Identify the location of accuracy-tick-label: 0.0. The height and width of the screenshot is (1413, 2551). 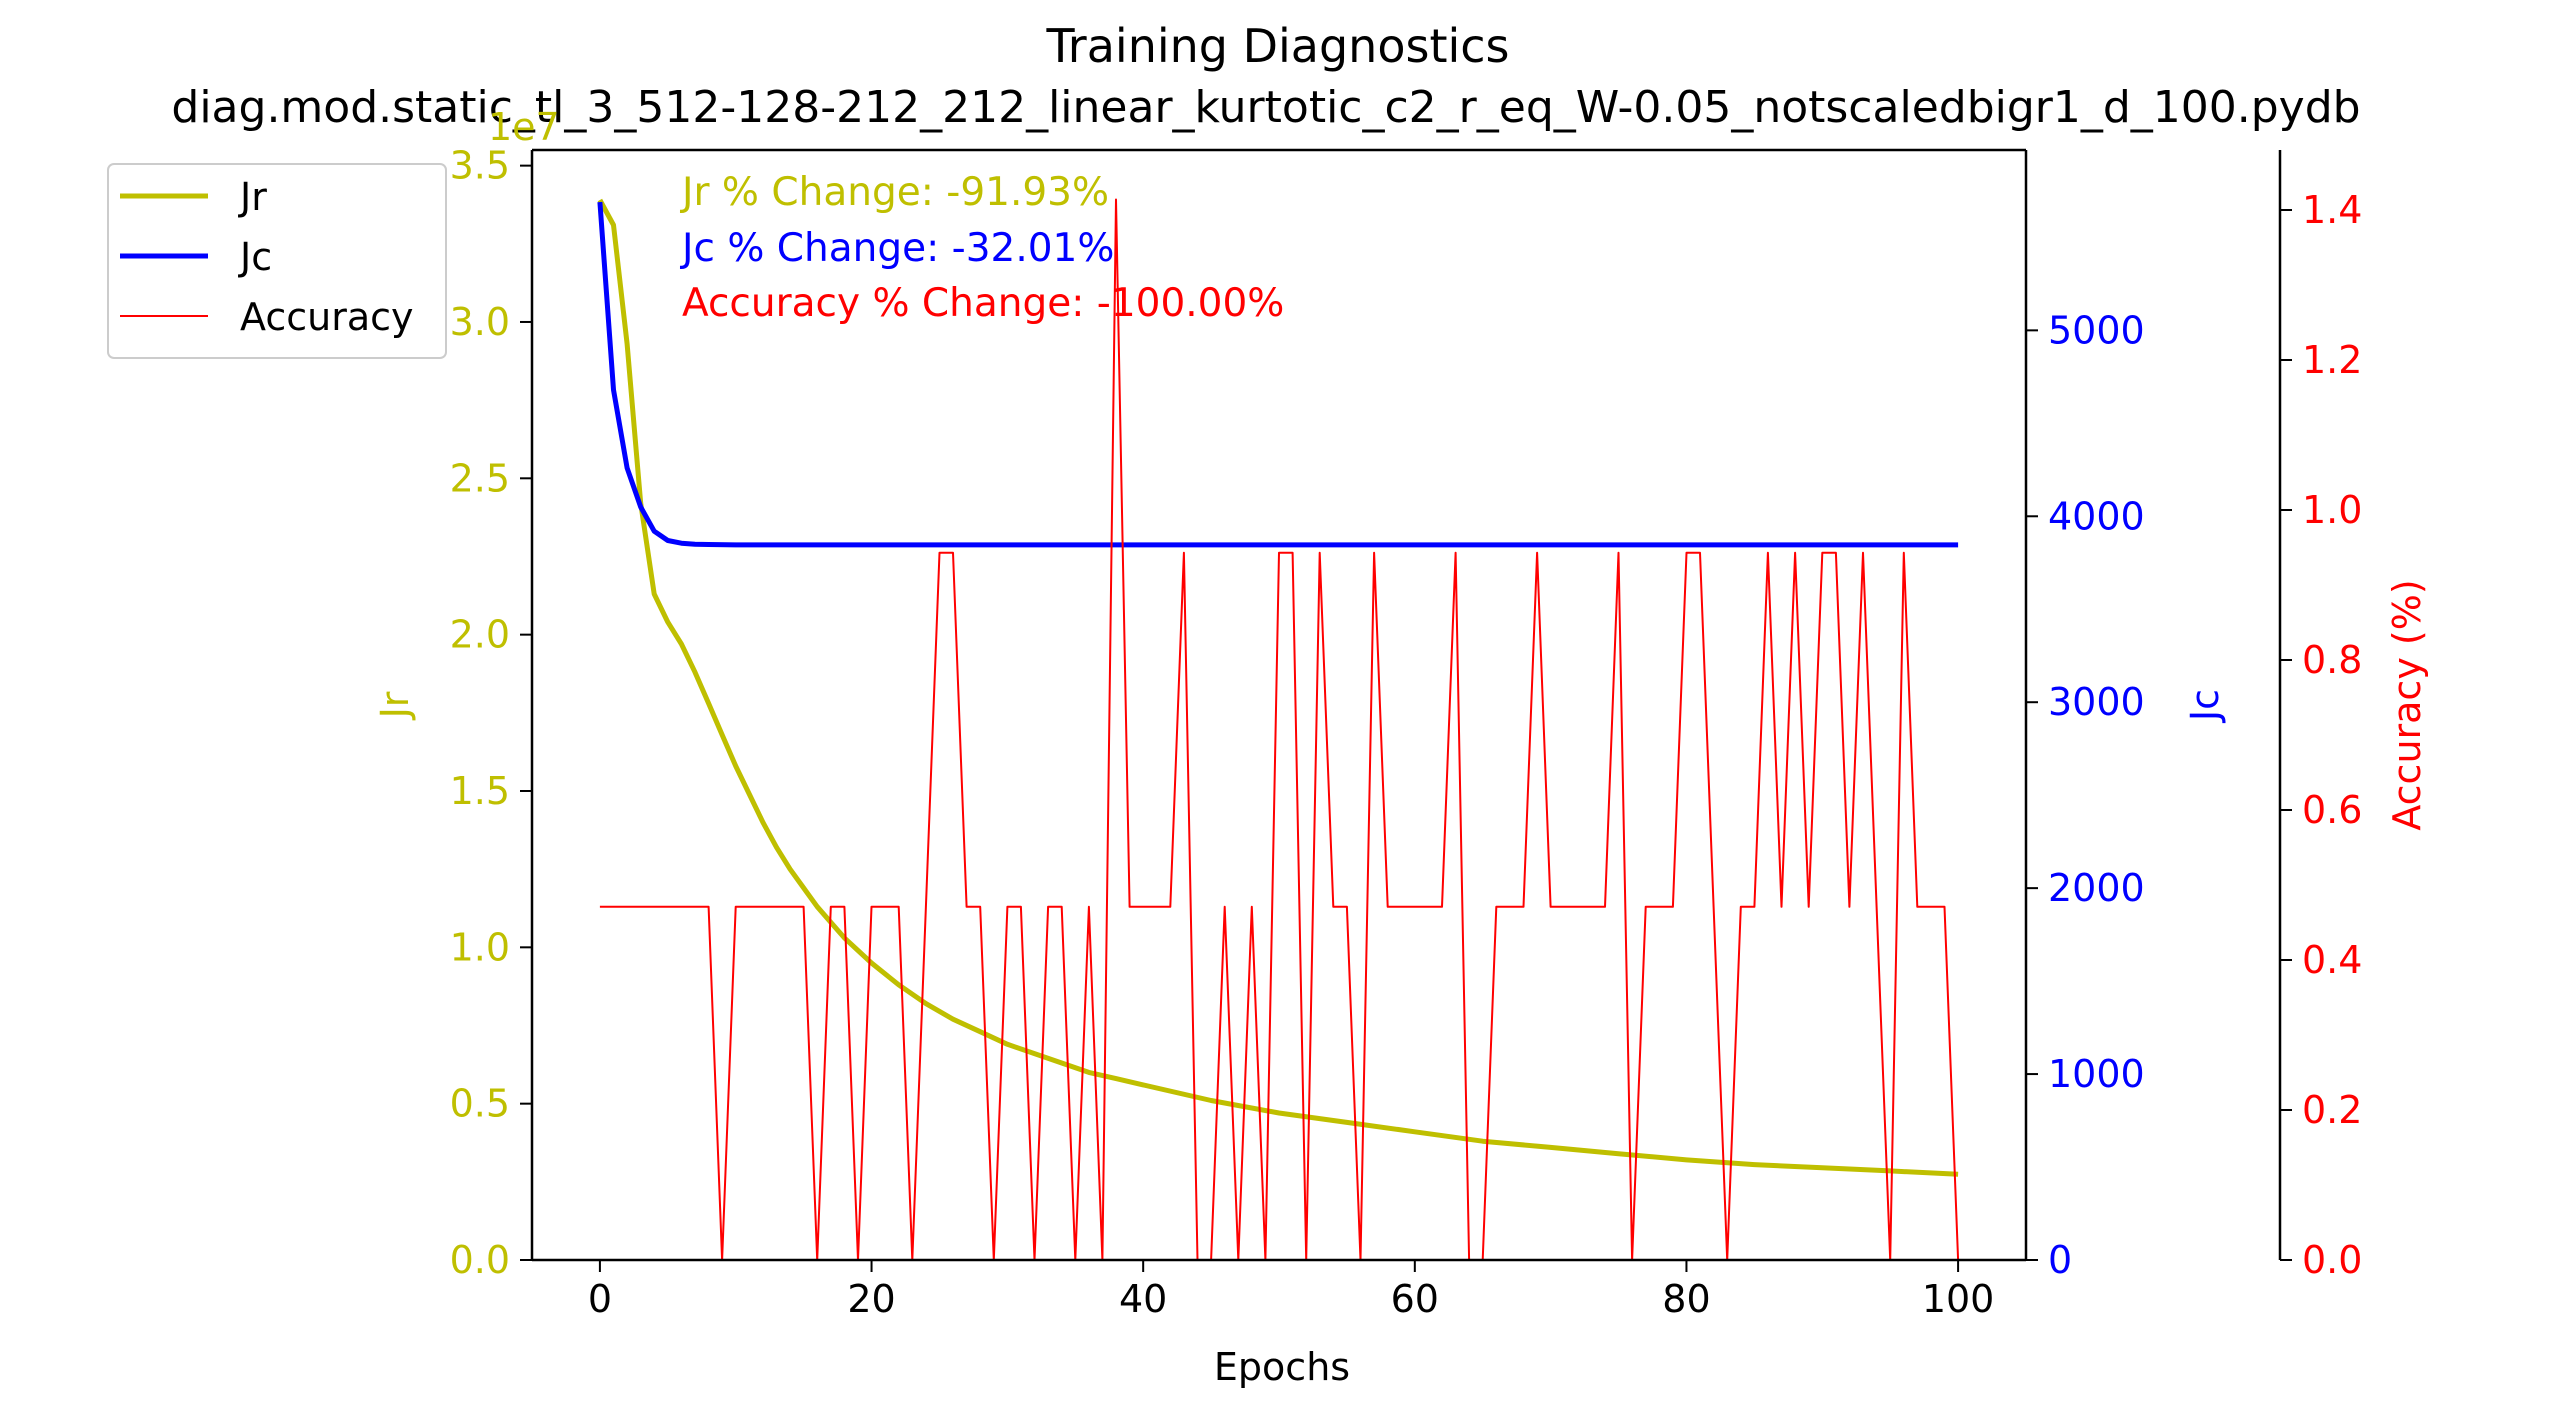
(2332, 1260).